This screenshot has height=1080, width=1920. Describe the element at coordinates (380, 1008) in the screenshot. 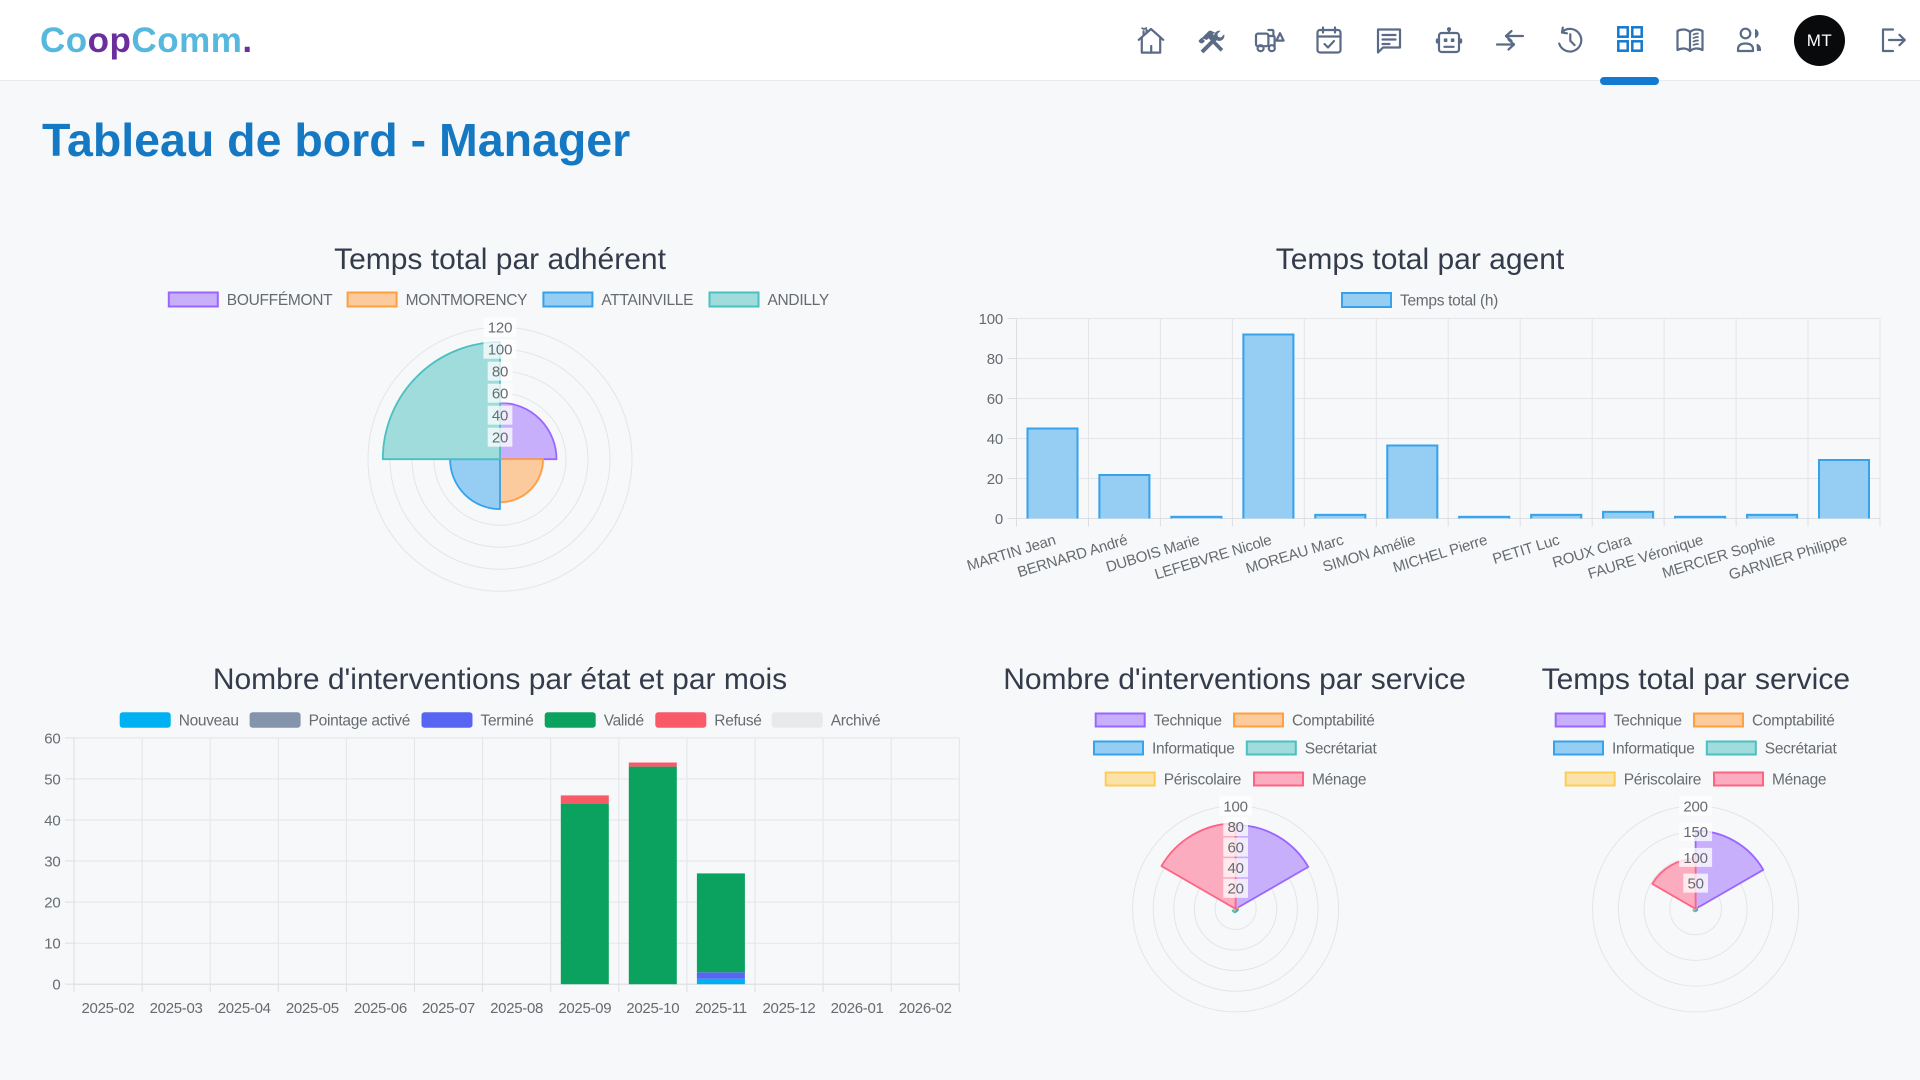

I see `svg-text: 2025-06` at that location.